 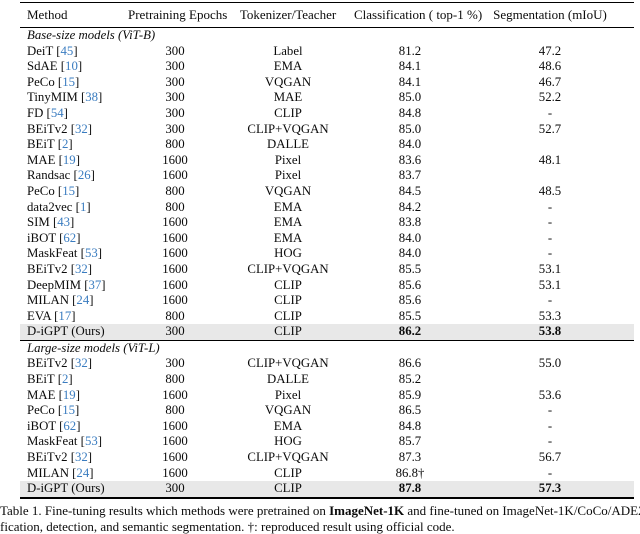 I want to click on segmentation-cell: 48.5, so click(x=550, y=192).